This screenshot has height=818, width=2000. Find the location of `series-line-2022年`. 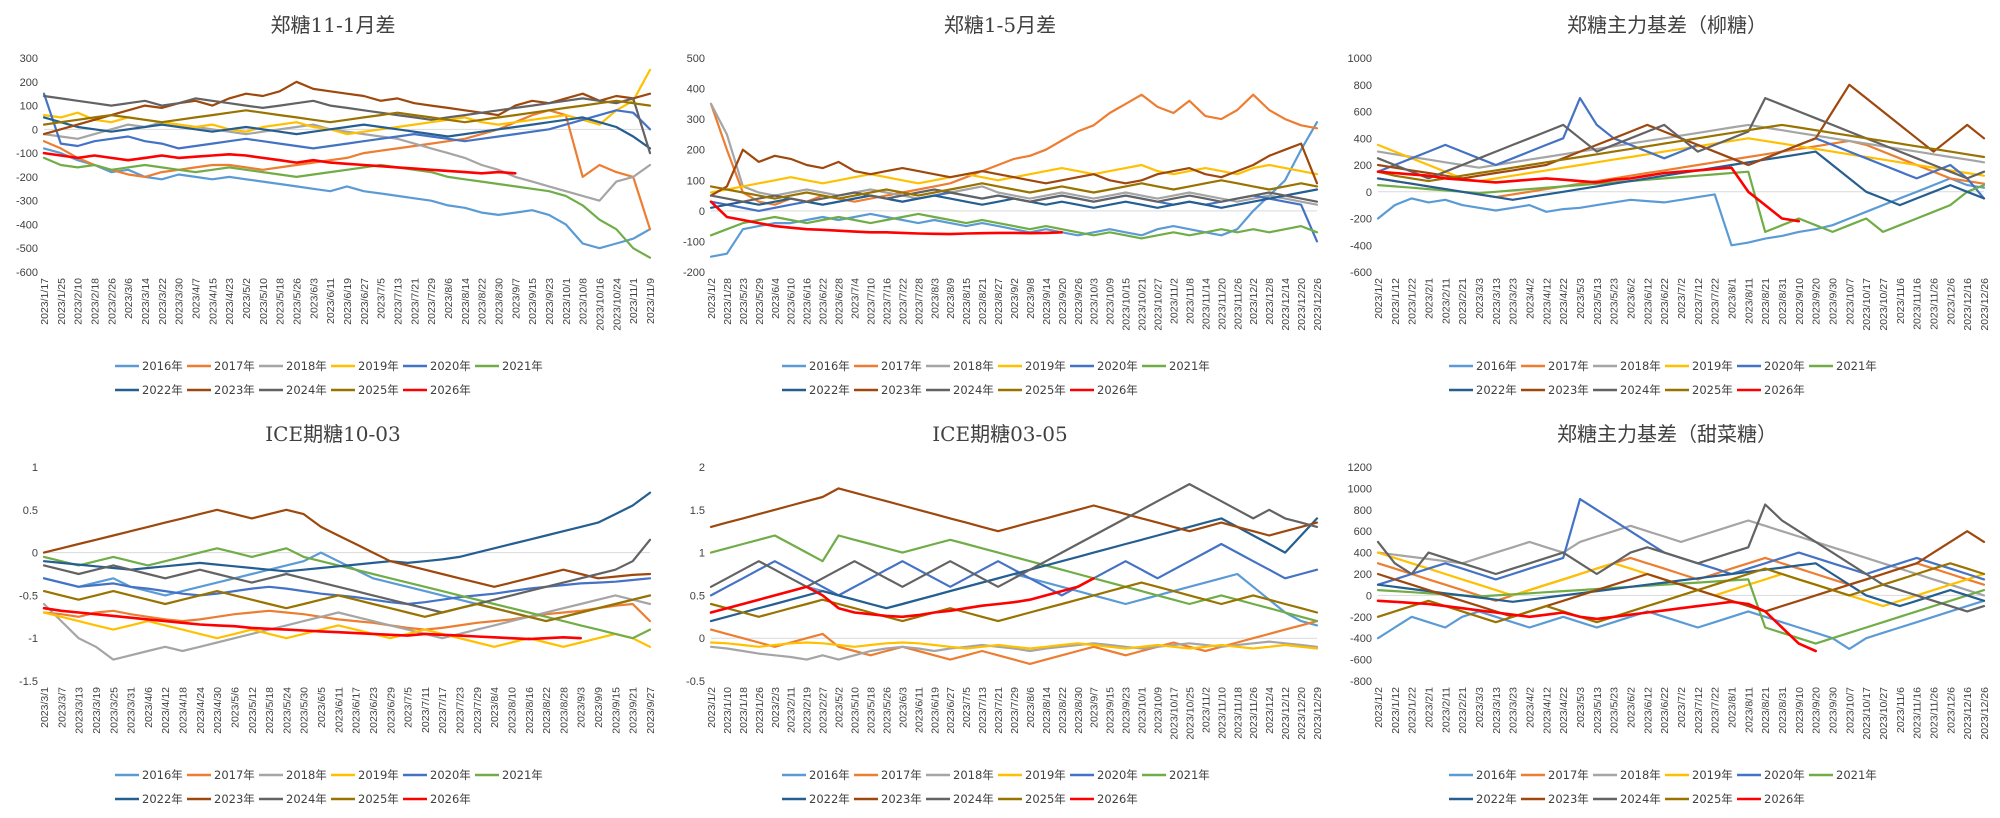

series-line-2022年 is located at coordinates (347, 133).